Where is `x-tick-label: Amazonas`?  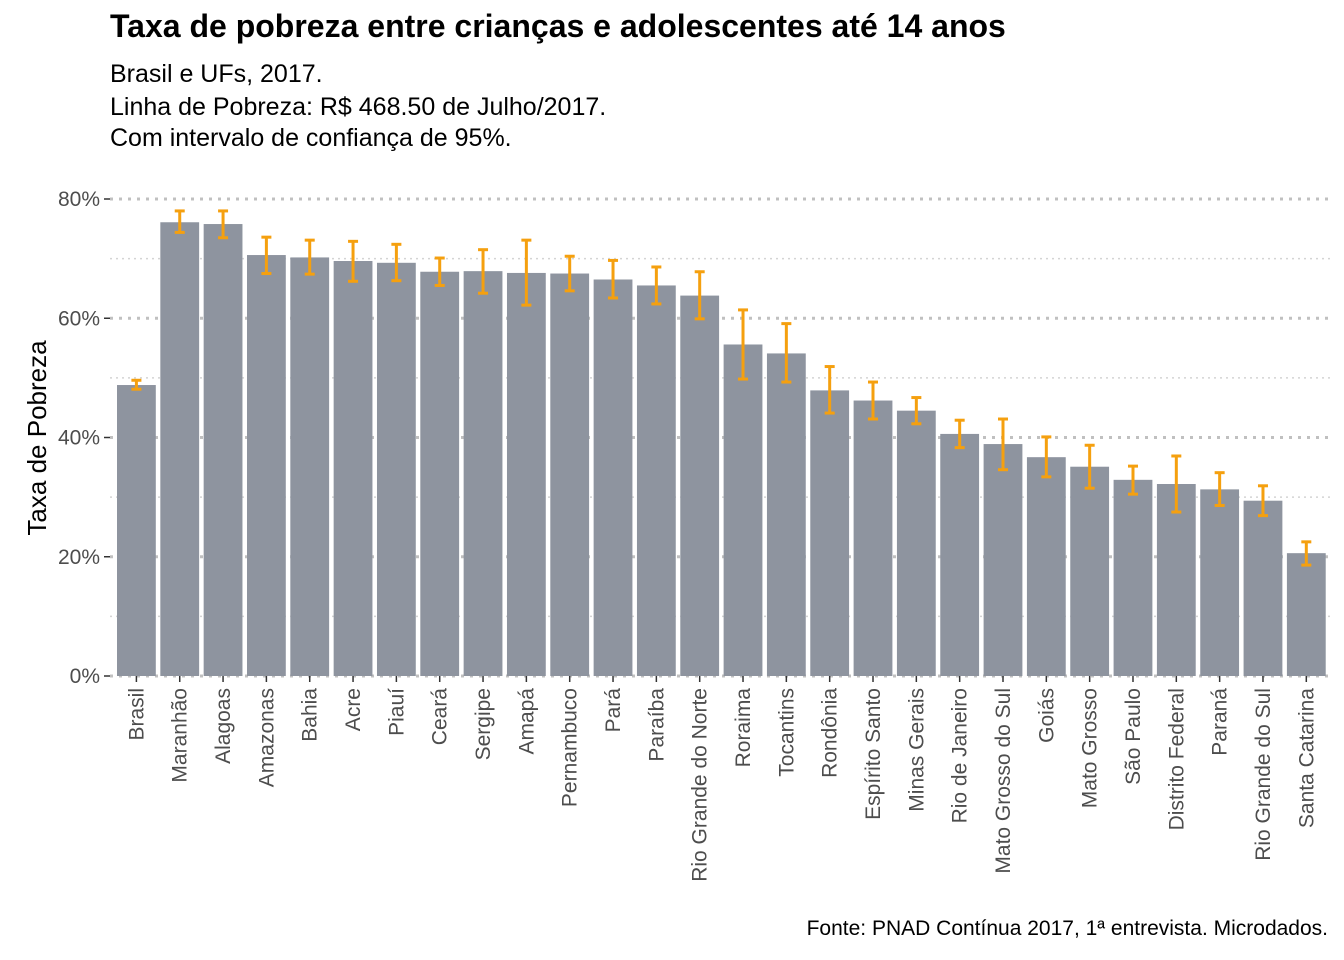
x-tick-label: Amazonas is located at coordinates (266, 737).